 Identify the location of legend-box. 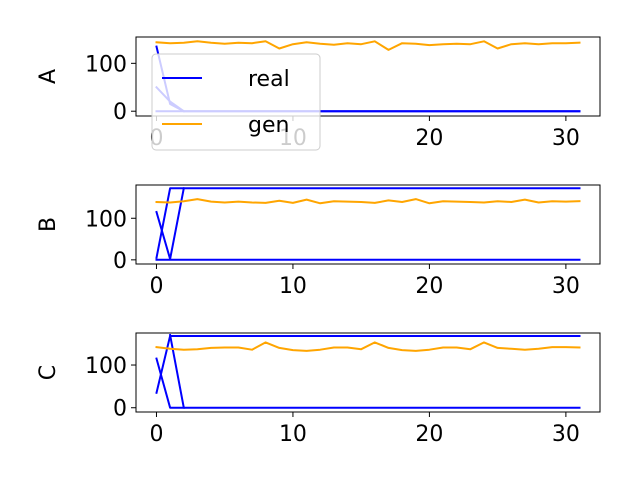
(236, 102).